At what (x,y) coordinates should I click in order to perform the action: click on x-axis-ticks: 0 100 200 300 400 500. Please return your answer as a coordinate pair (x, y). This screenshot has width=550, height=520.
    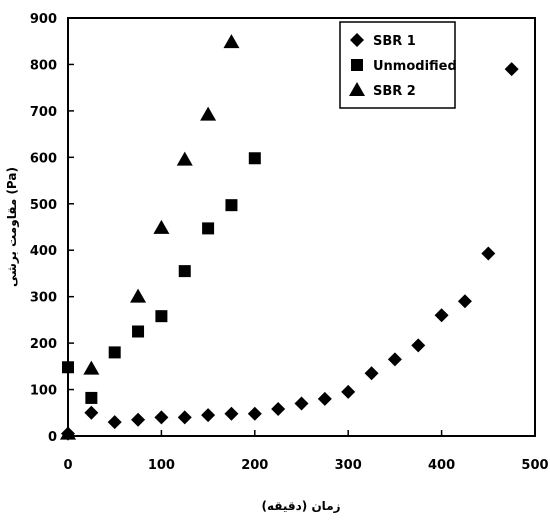
    Looking at the image, I should click on (306, 451).